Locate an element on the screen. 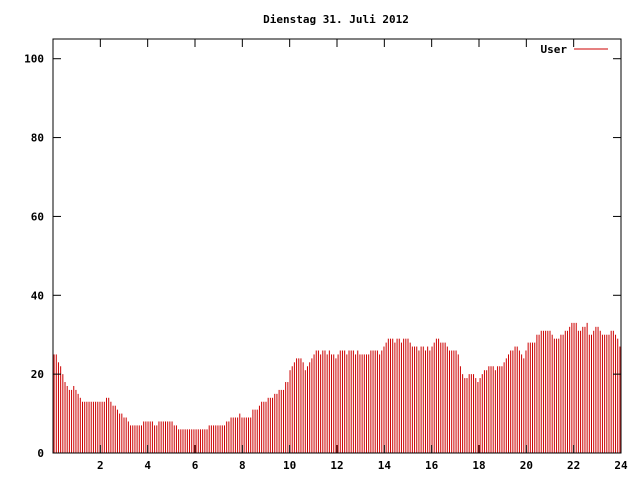 The height and width of the screenshot is (480, 640). y-tick-label: 80 is located at coordinates (37, 138).